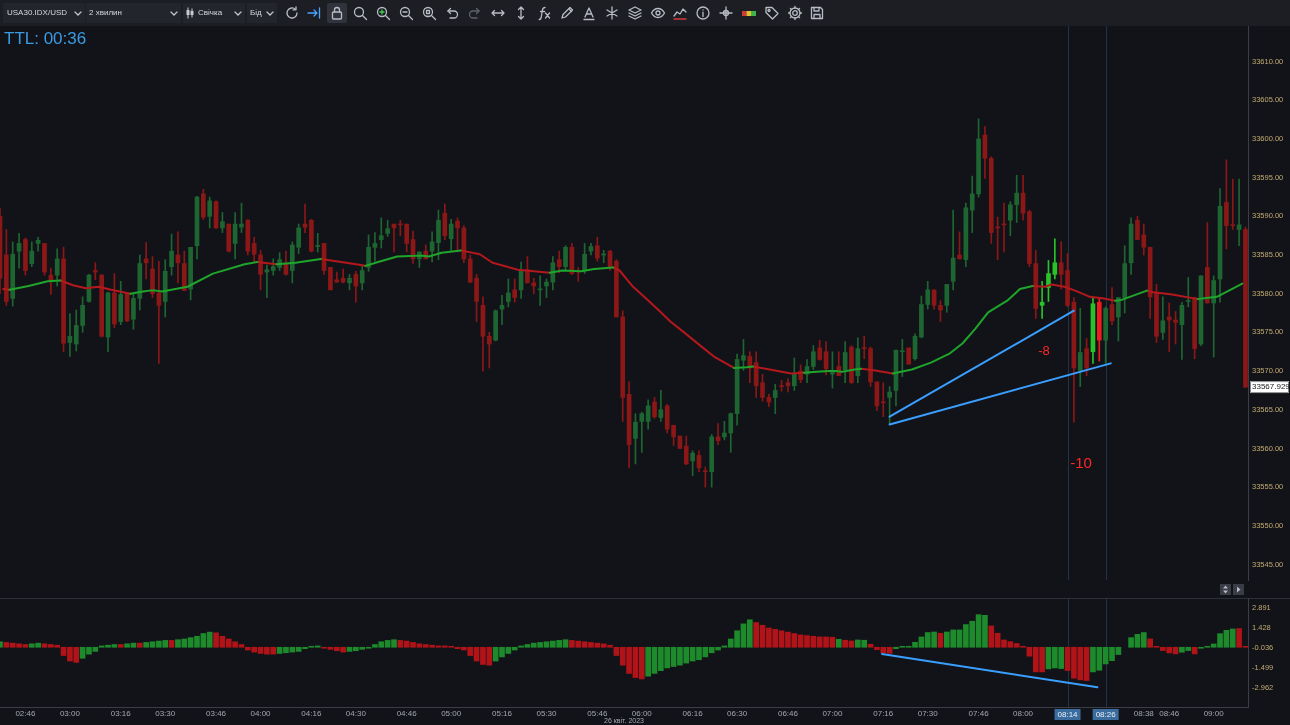 Image resolution: width=1290 pixels, height=725 pixels. What do you see at coordinates (311, 713) in the screenshot?
I see `x-tick-label: 04:16` at bounding box center [311, 713].